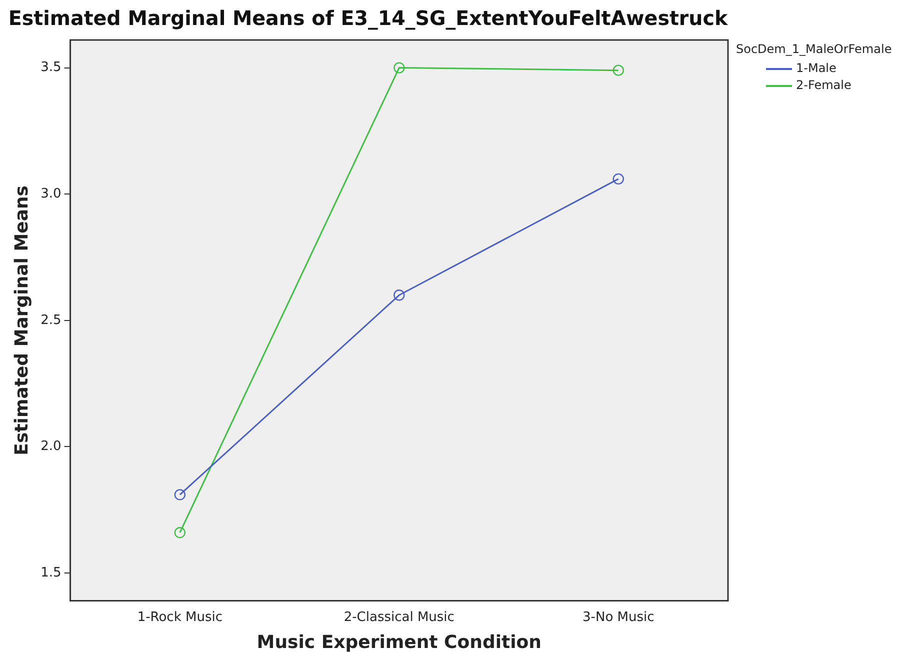 This screenshot has width=903, height=666. What do you see at coordinates (51, 68) in the screenshot?
I see `y-tick-label: 3.5` at bounding box center [51, 68].